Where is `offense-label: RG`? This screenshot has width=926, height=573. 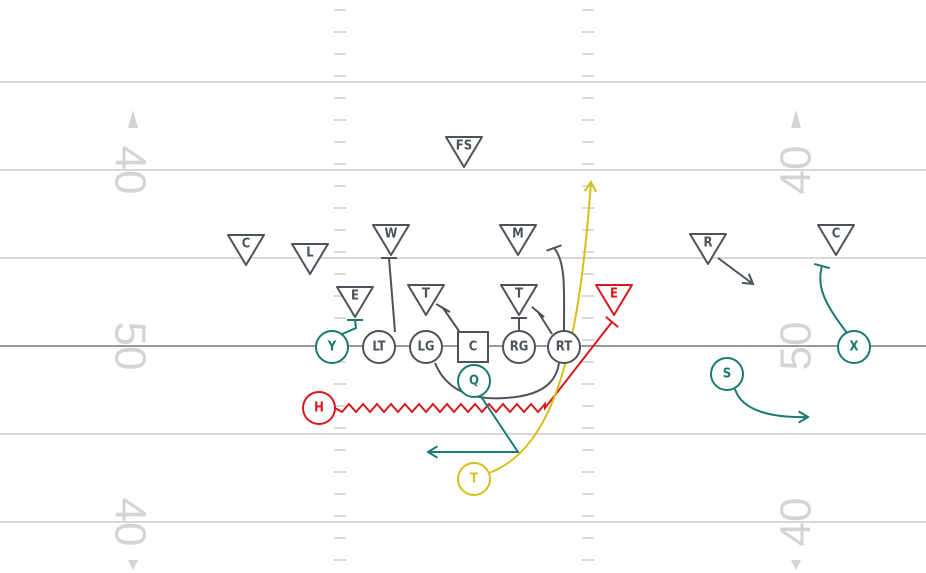 offense-label: RG is located at coordinates (519, 347).